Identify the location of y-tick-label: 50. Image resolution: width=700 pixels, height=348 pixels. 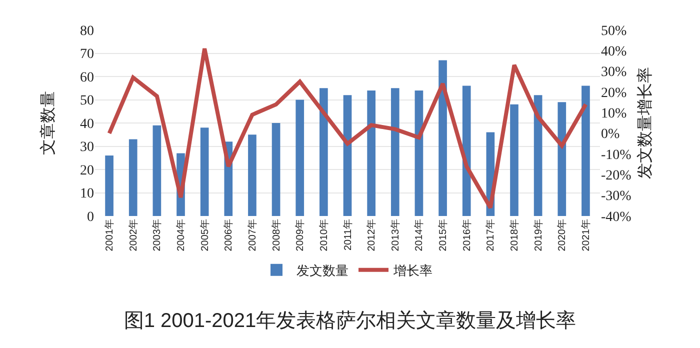
(87, 101).